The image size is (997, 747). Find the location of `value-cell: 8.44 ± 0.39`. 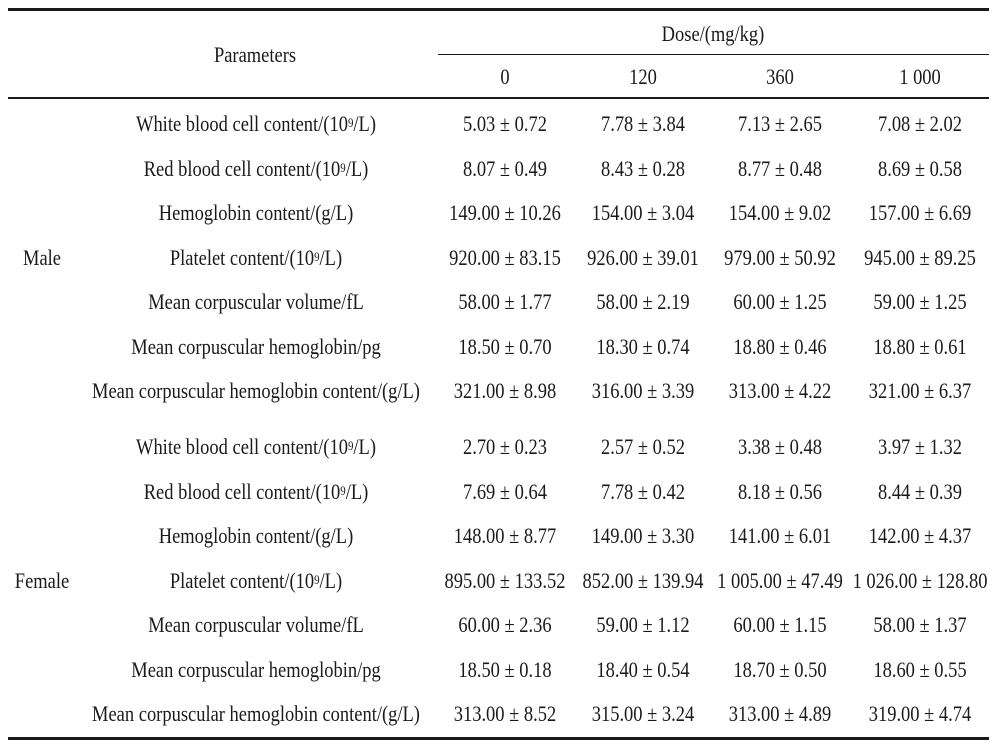

value-cell: 8.44 ± 0.39 is located at coordinates (920, 491).